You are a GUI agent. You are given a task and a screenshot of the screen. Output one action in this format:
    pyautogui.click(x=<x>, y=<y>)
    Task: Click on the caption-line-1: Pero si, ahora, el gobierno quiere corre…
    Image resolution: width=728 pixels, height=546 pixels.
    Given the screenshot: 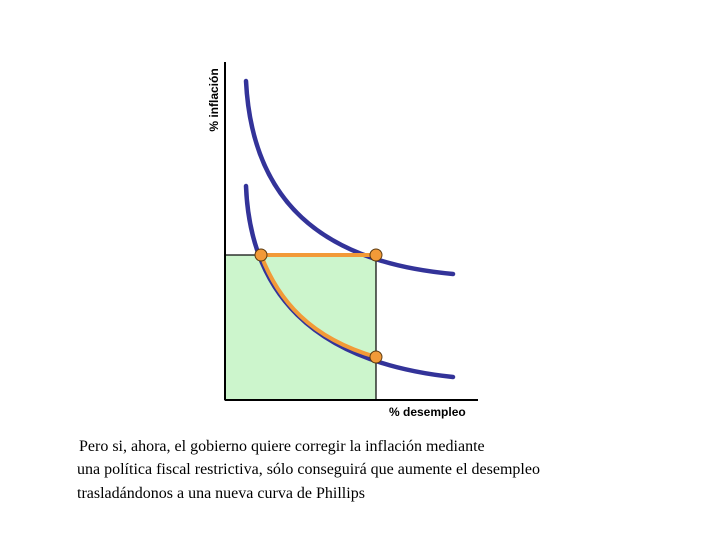 What is the action you would take?
    pyautogui.click(x=282, y=446)
    